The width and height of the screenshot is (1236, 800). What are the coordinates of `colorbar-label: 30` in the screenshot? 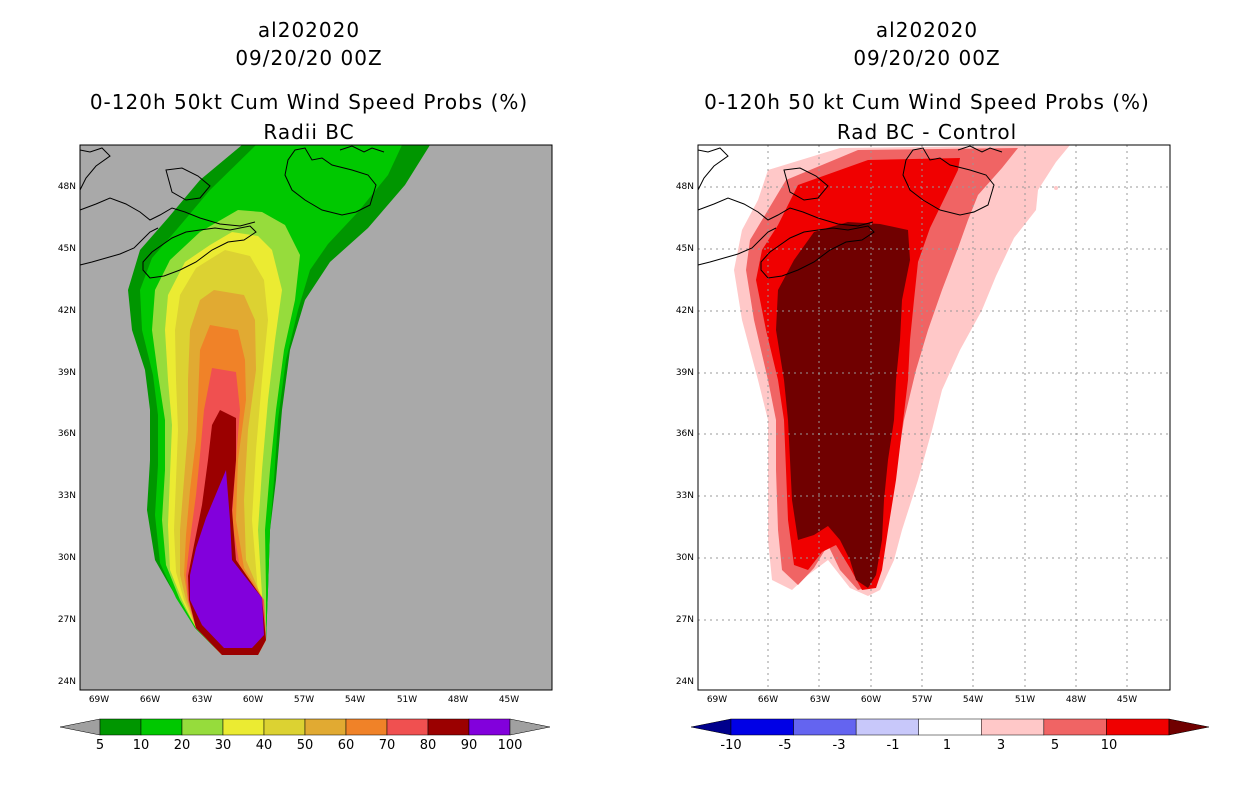 It's located at (223, 745).